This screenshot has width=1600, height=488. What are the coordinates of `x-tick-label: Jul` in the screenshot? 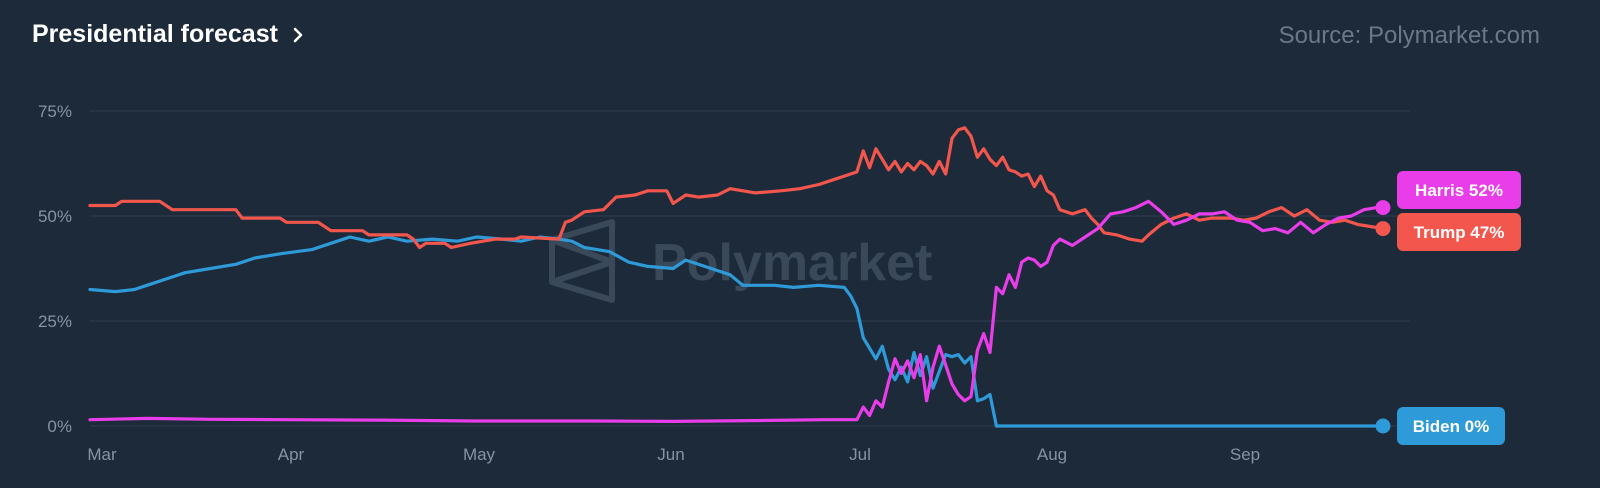 It's located at (860, 454).